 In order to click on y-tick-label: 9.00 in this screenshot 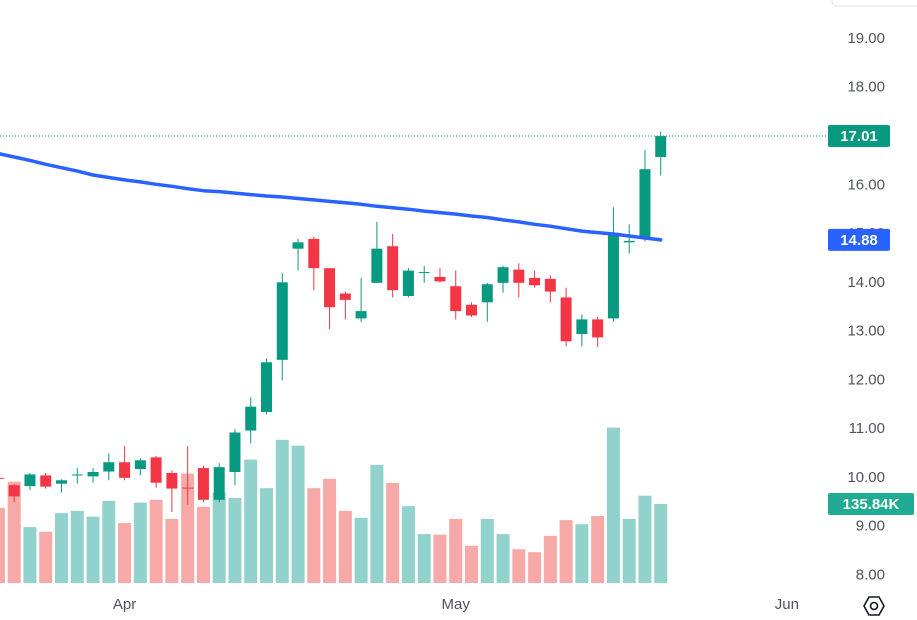, I will do `click(870, 526)`.